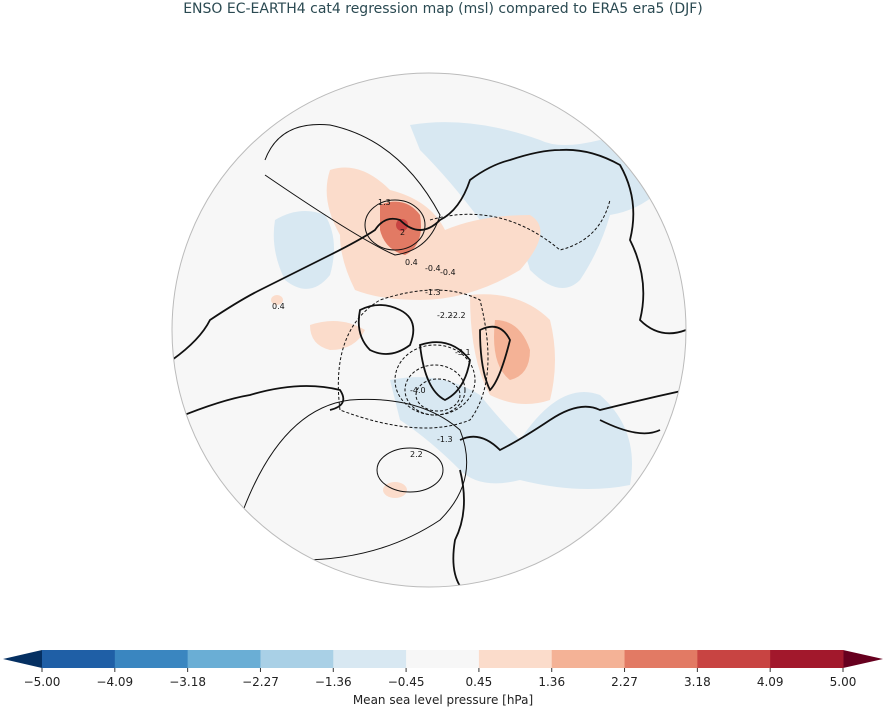 The image size is (886, 709). What do you see at coordinates (410, 470) in the screenshot?
I see `contour-pos-2.2` at bounding box center [410, 470].